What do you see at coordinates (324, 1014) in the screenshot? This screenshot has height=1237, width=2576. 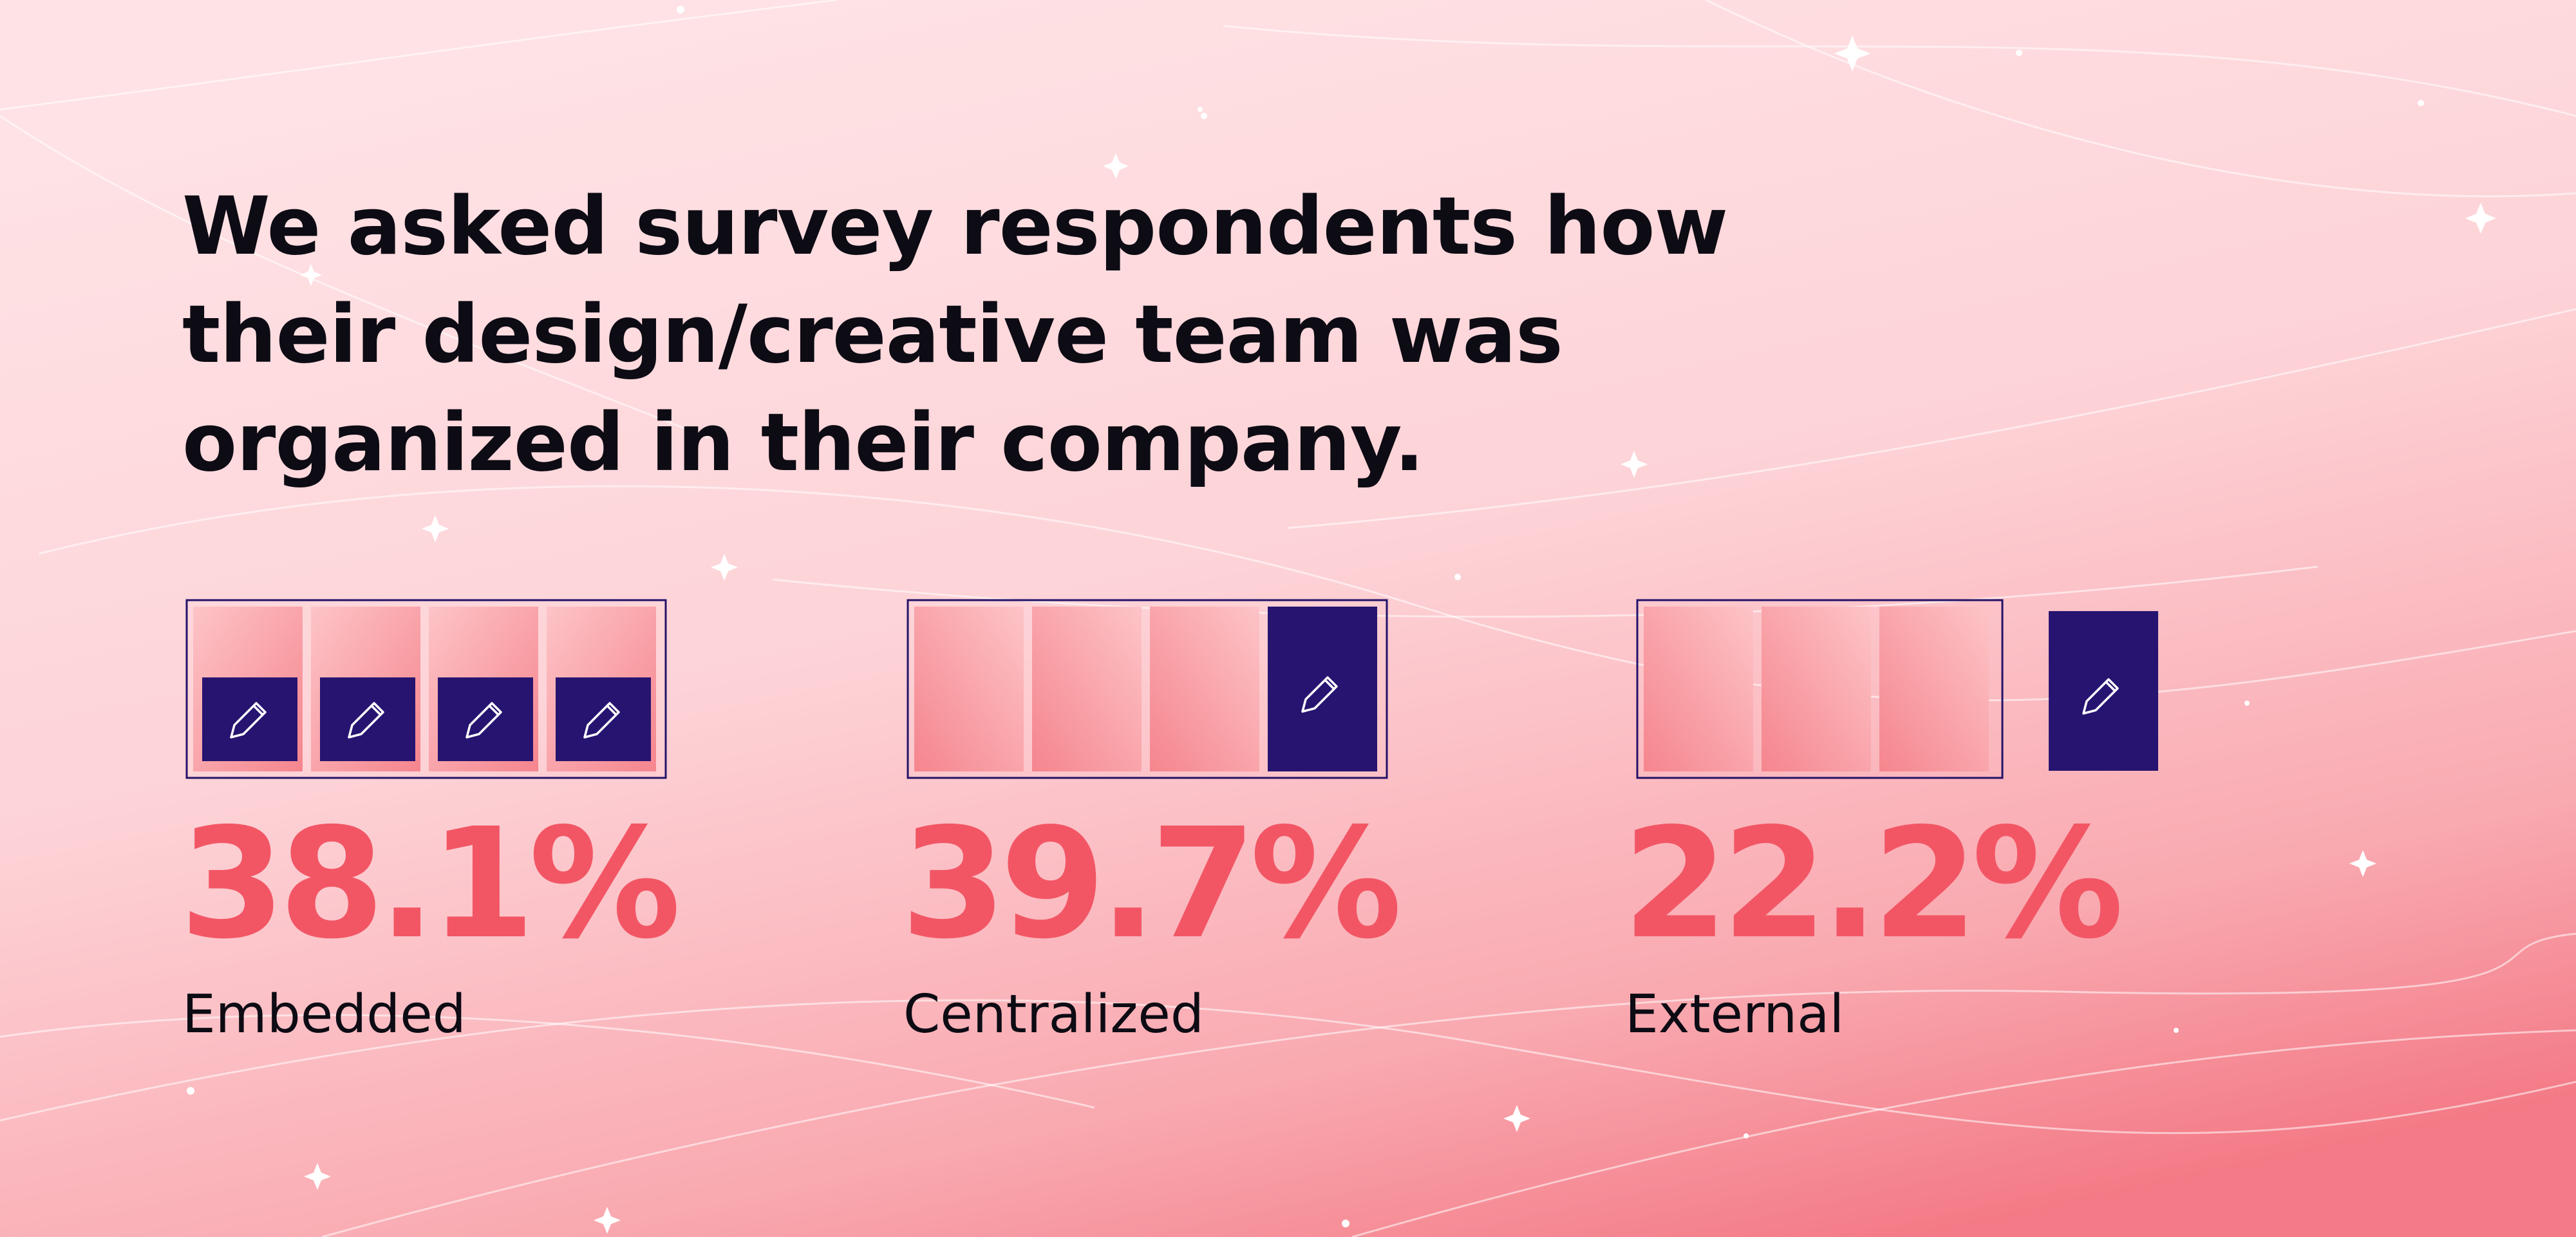 I see `embedded-label: Embedded` at bounding box center [324, 1014].